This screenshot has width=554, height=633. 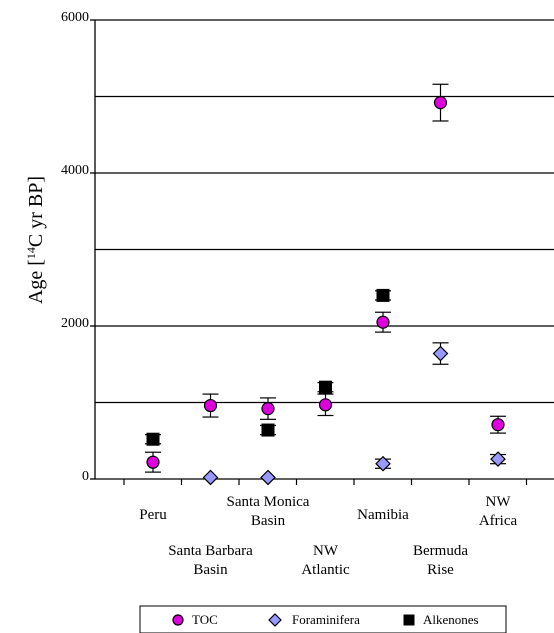 I want to click on legend-box, so click(x=323, y=619).